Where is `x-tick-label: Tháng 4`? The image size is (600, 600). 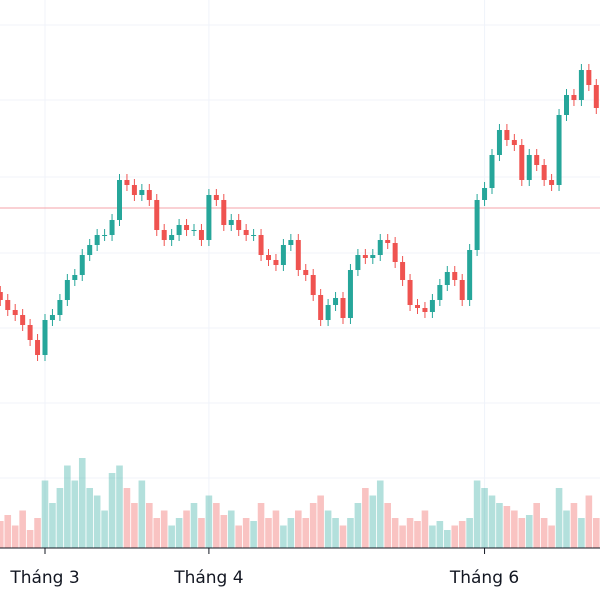 x-tick-label: Tháng 4 is located at coordinates (208, 578).